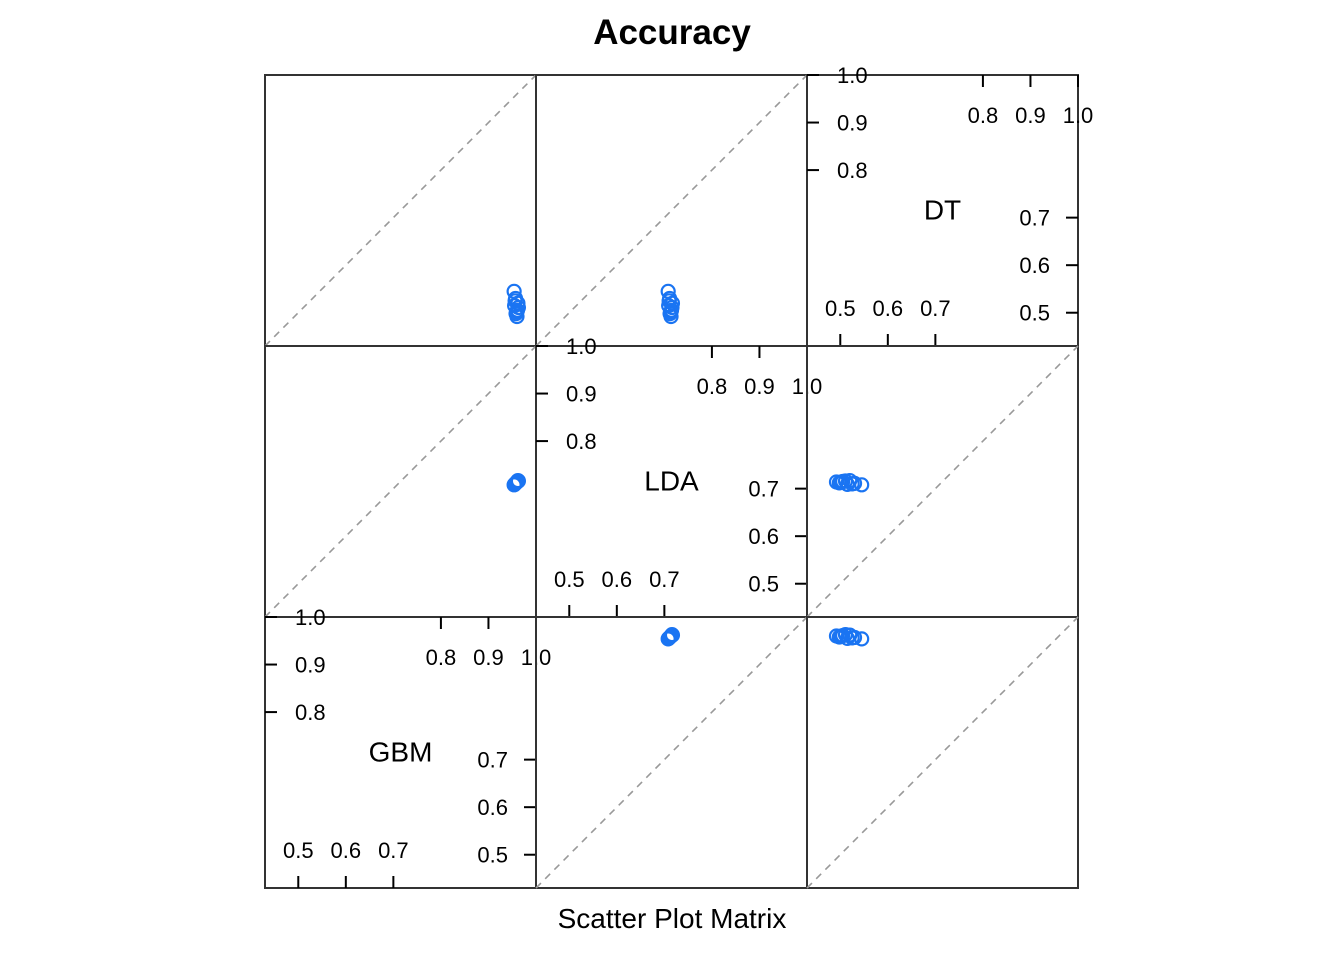 The image size is (1344, 960). What do you see at coordinates (672, 32) in the screenshot?
I see `chart-title: Accuracy` at bounding box center [672, 32].